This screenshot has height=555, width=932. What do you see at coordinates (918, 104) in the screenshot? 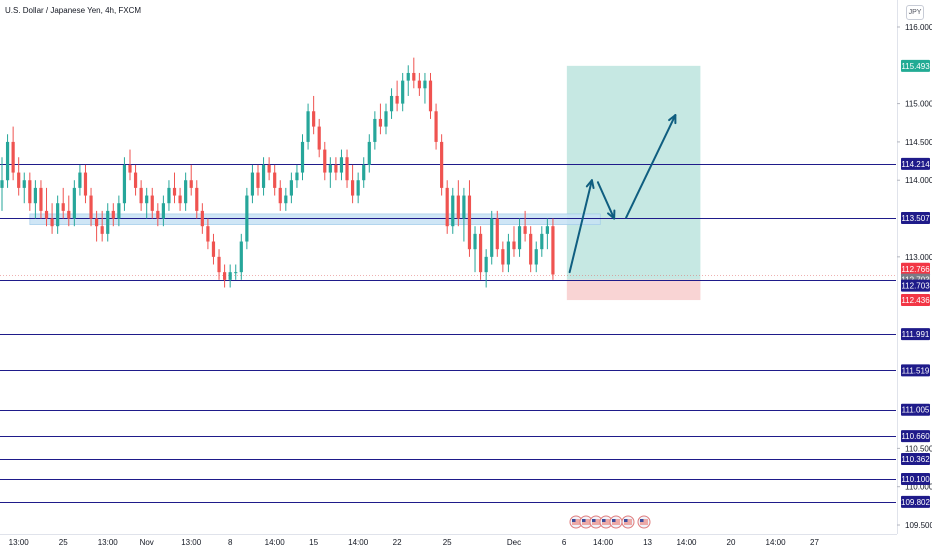
I see `y-tick-label: 115.000` at bounding box center [918, 104].